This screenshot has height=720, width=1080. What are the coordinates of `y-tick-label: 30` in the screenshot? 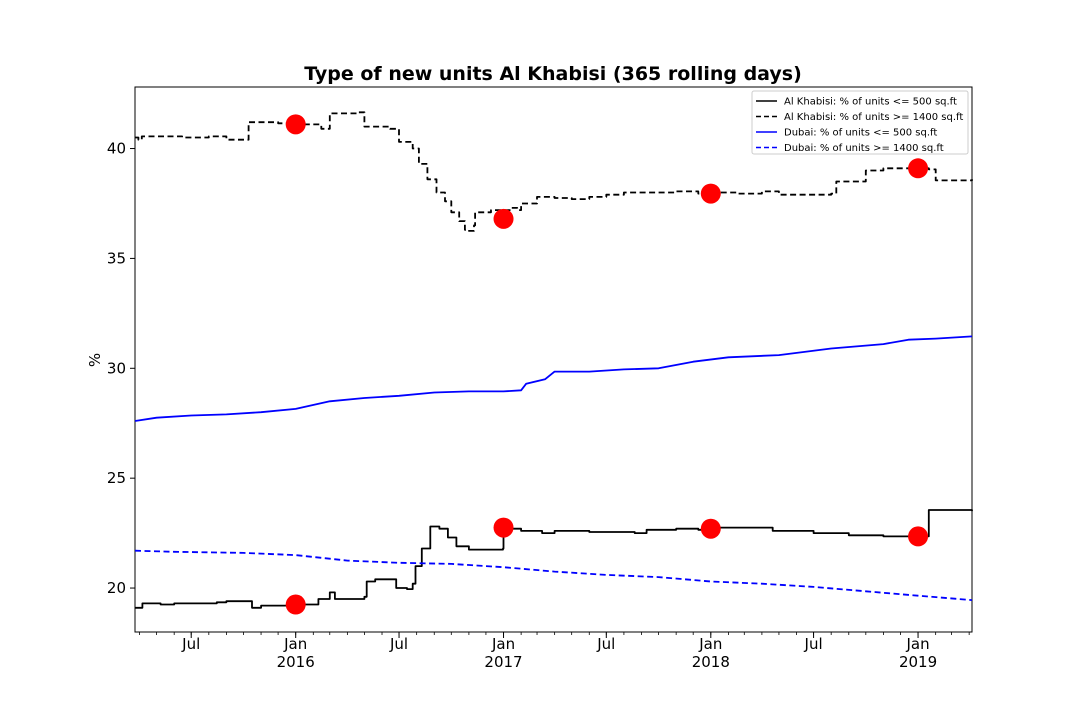 It's located at (116, 368).